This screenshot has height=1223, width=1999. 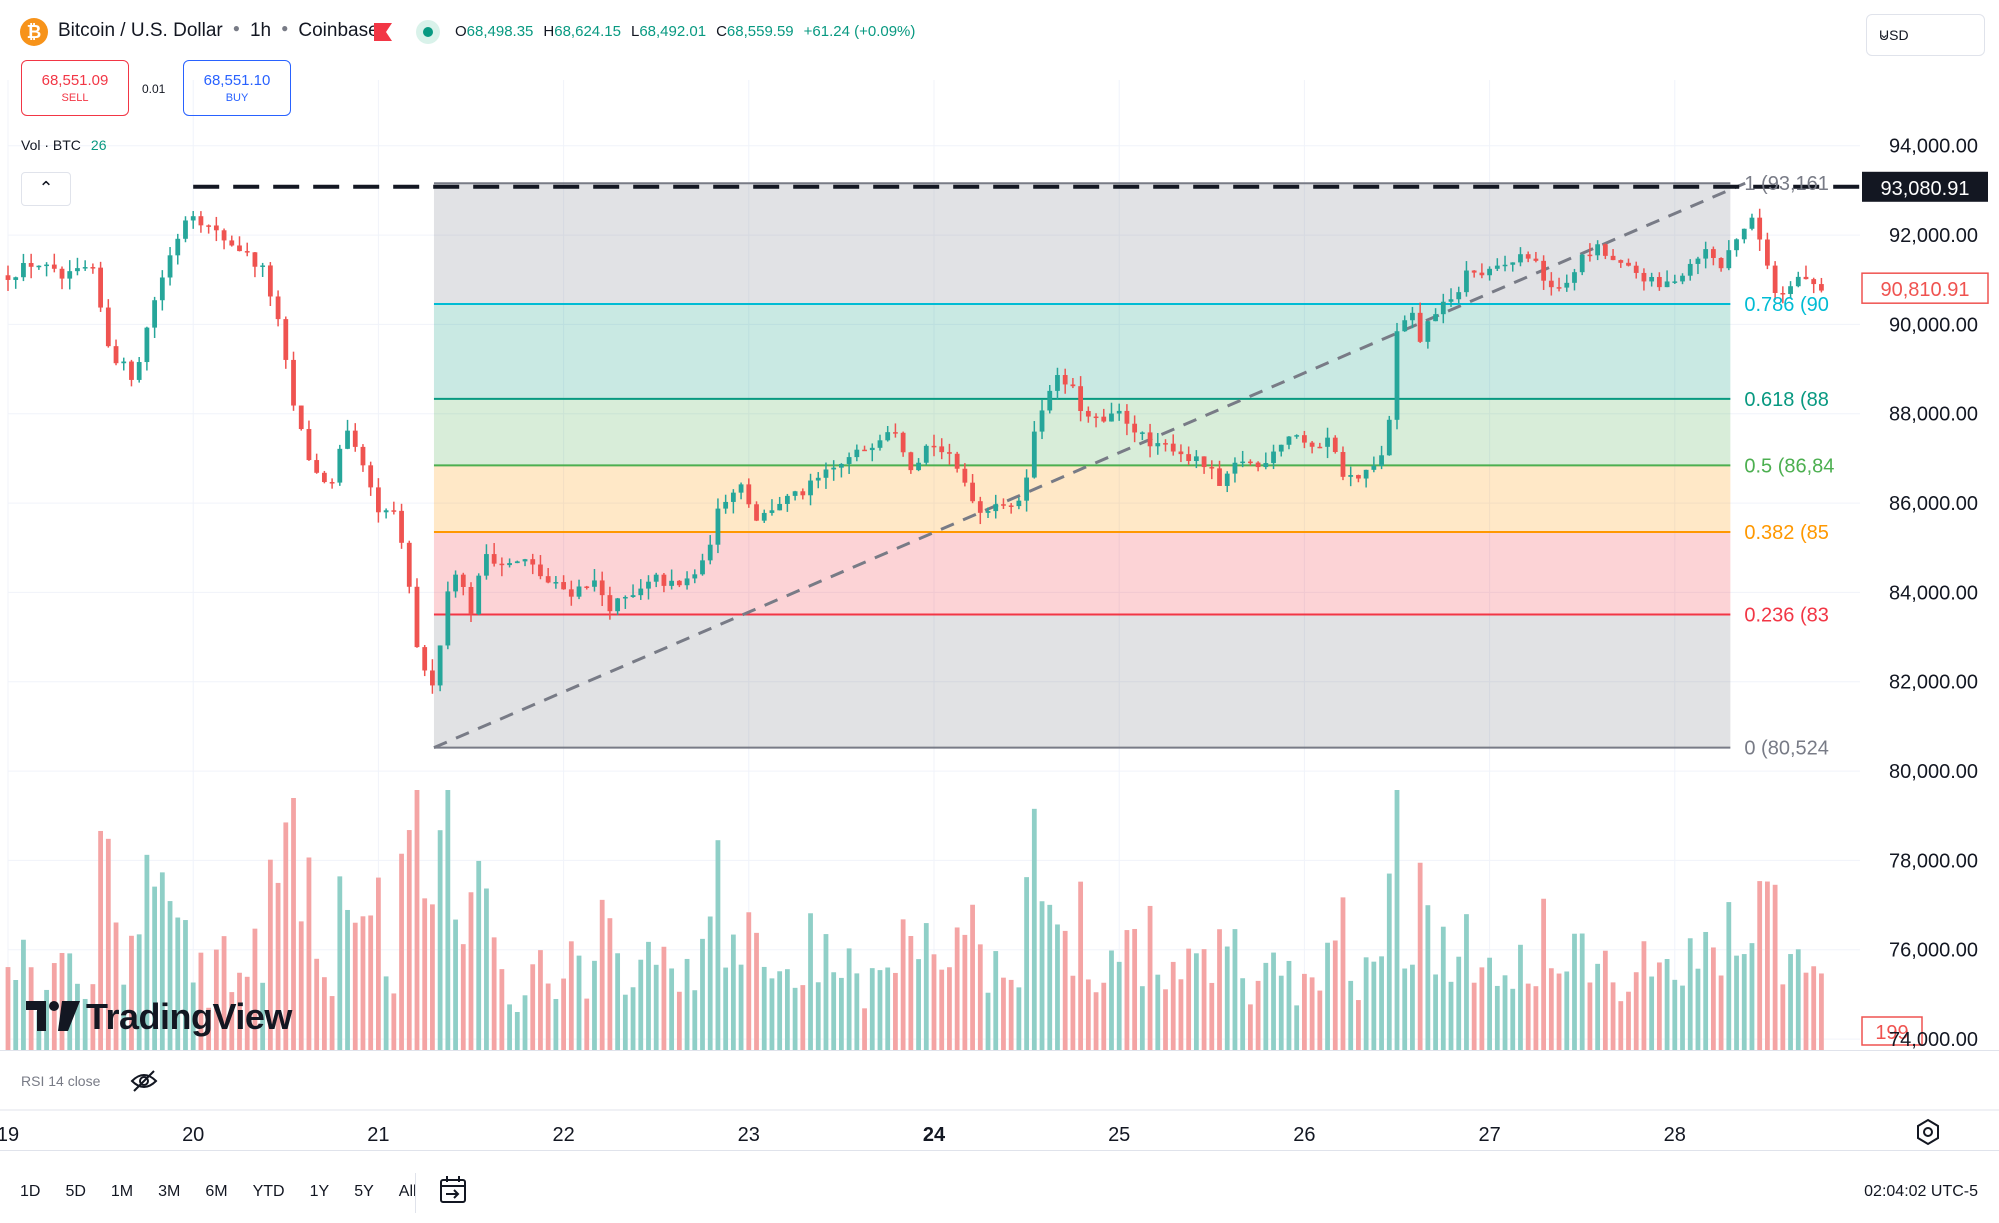 What do you see at coordinates (407, 1191) in the screenshot?
I see `range-all: All` at bounding box center [407, 1191].